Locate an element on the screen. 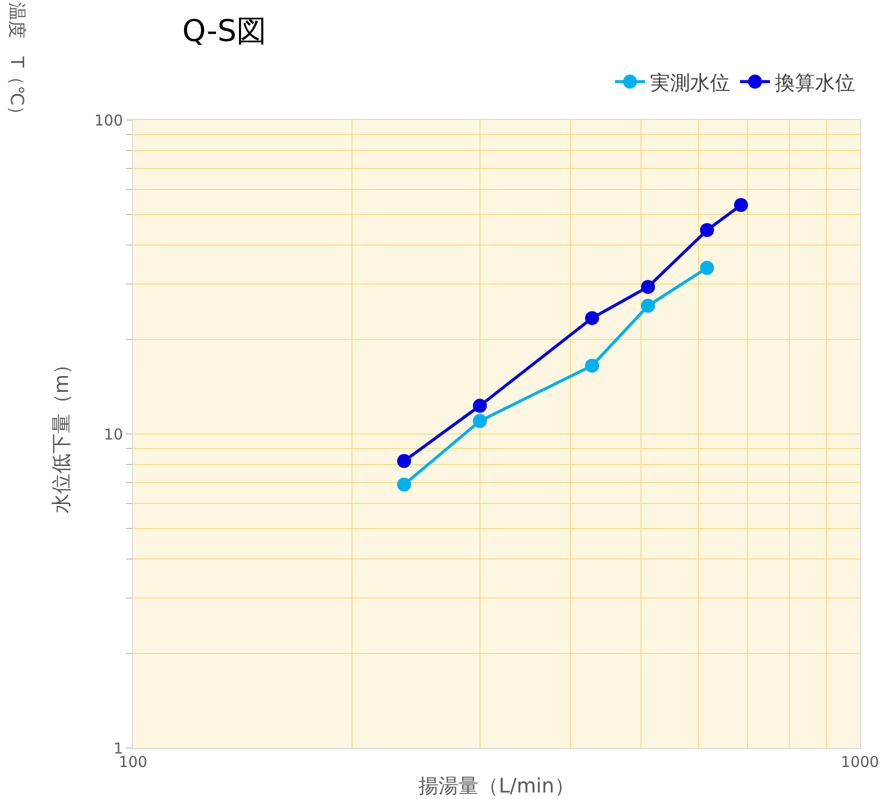 The image size is (889, 799). y-axis-title: 水位低下量（m） is located at coordinates (60, 434).